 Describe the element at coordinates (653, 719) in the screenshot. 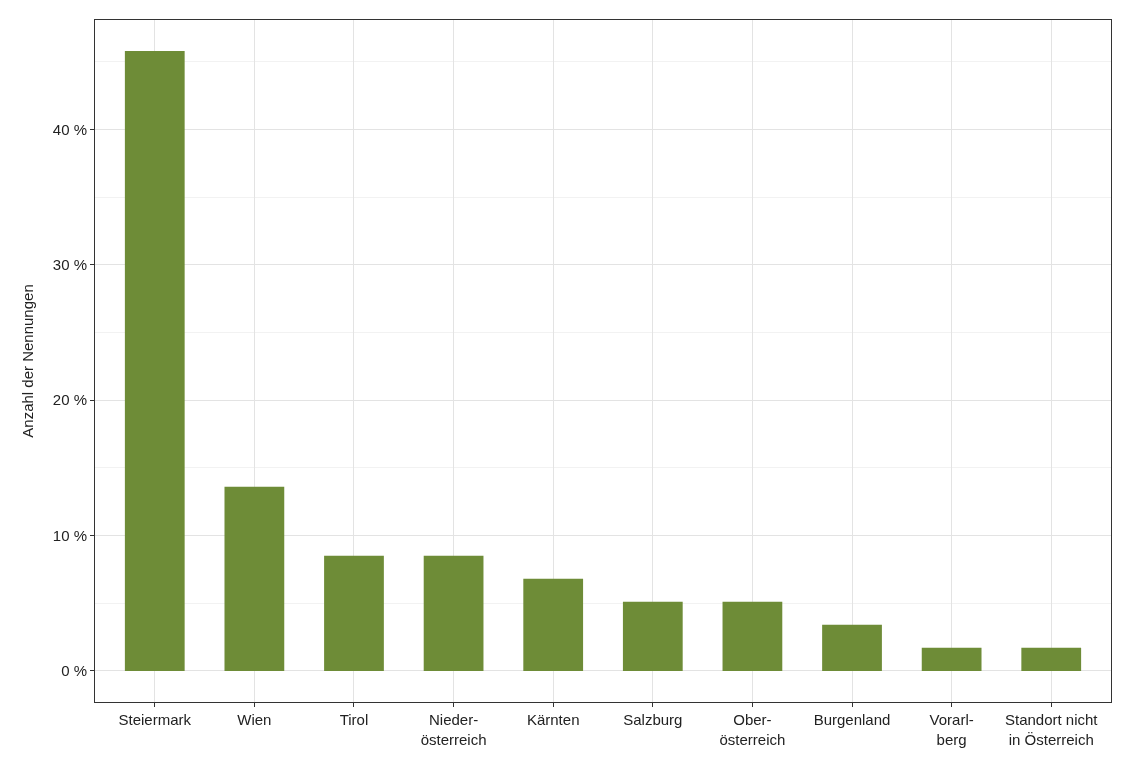

I see `x-tick-label: Salzburg` at that location.